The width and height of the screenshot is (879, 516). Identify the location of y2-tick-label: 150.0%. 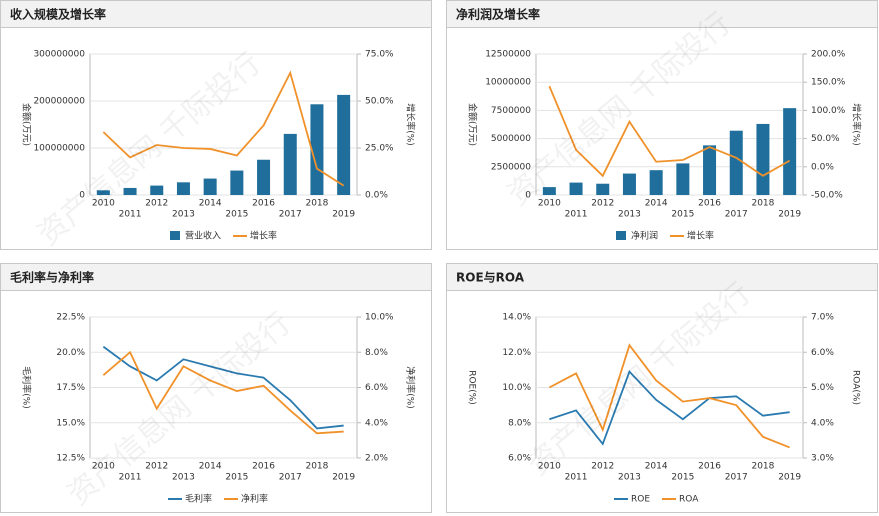
(828, 83).